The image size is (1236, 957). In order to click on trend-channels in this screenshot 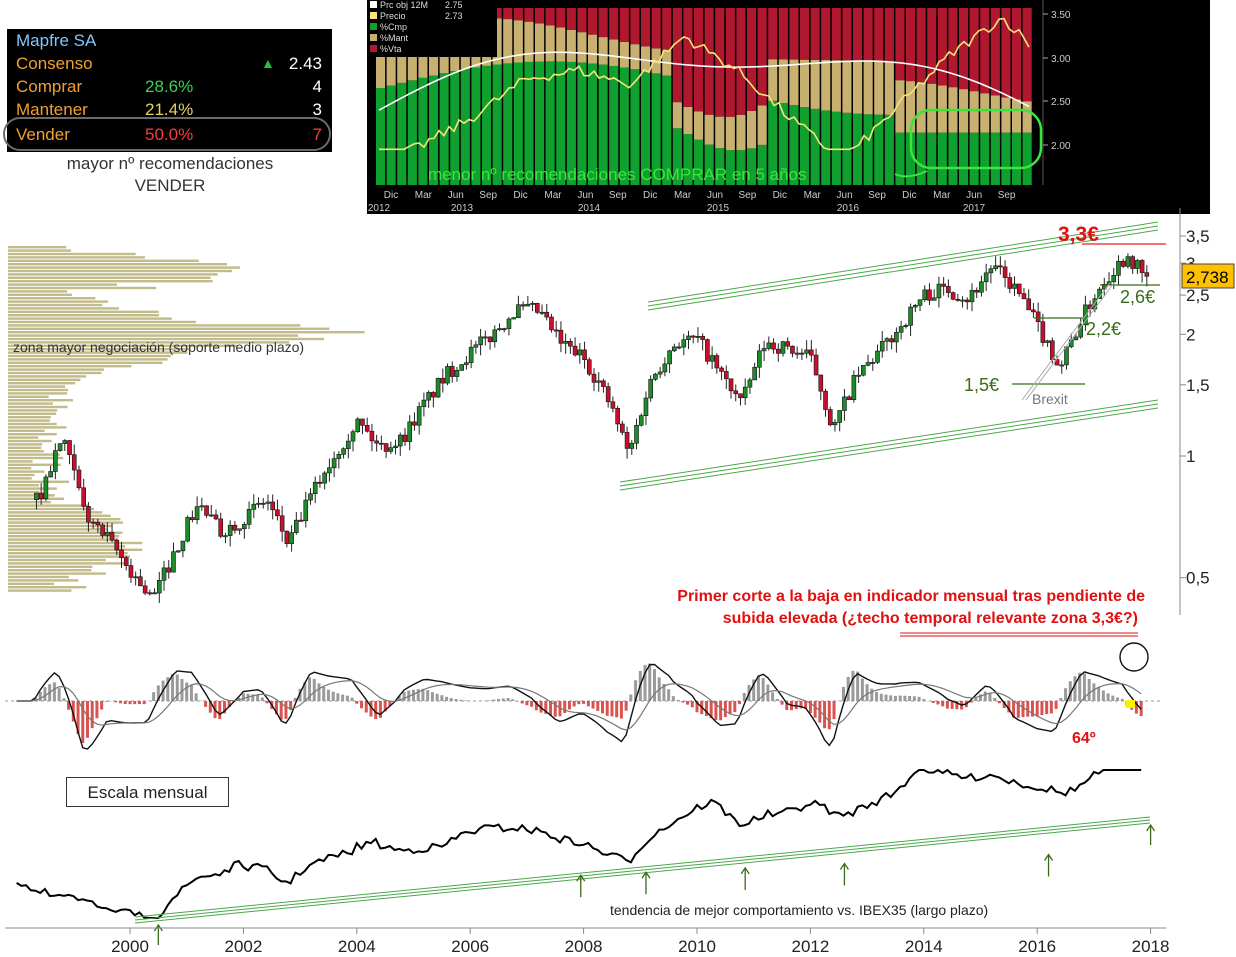, I will do `click(889, 356)`.